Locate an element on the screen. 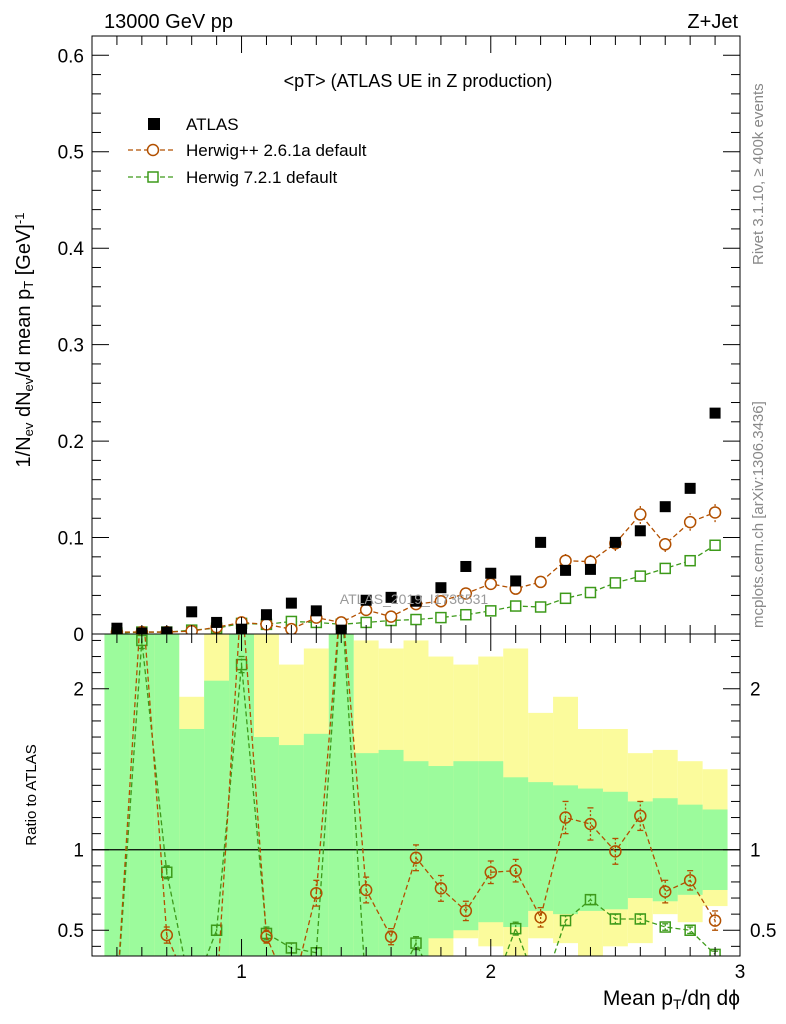 This screenshot has height=1024, width=786. main-y-tick-label: 0.1 is located at coordinates (71, 539).